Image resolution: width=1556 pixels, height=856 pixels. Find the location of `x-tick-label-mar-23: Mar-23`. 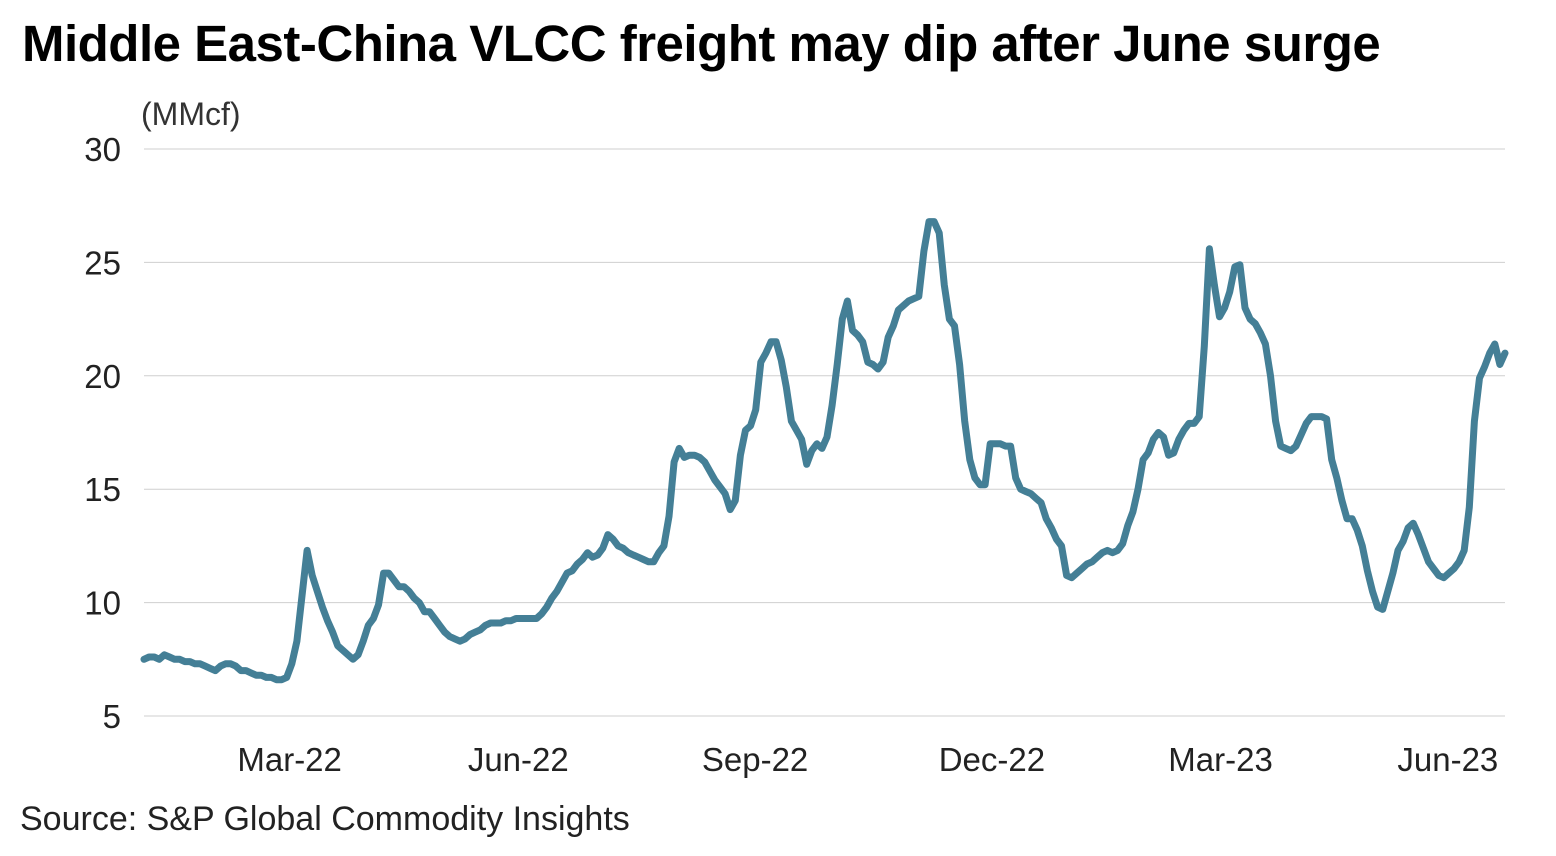

x-tick-label-mar-23: Mar-23 is located at coordinates (1220, 759).